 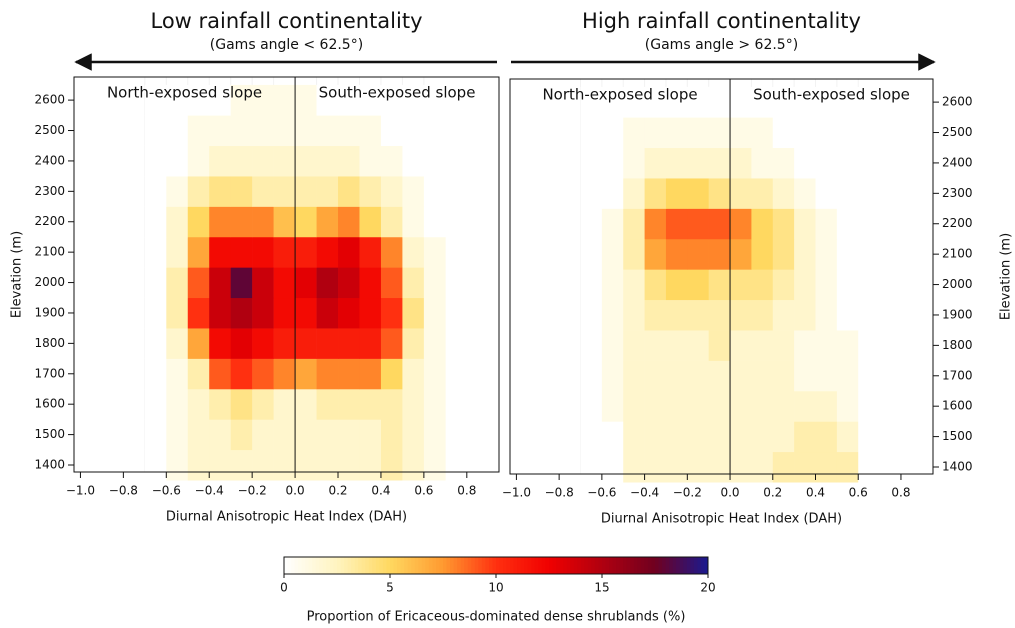 I want to click on y-tick-label: 2100, so click(x=49, y=252).